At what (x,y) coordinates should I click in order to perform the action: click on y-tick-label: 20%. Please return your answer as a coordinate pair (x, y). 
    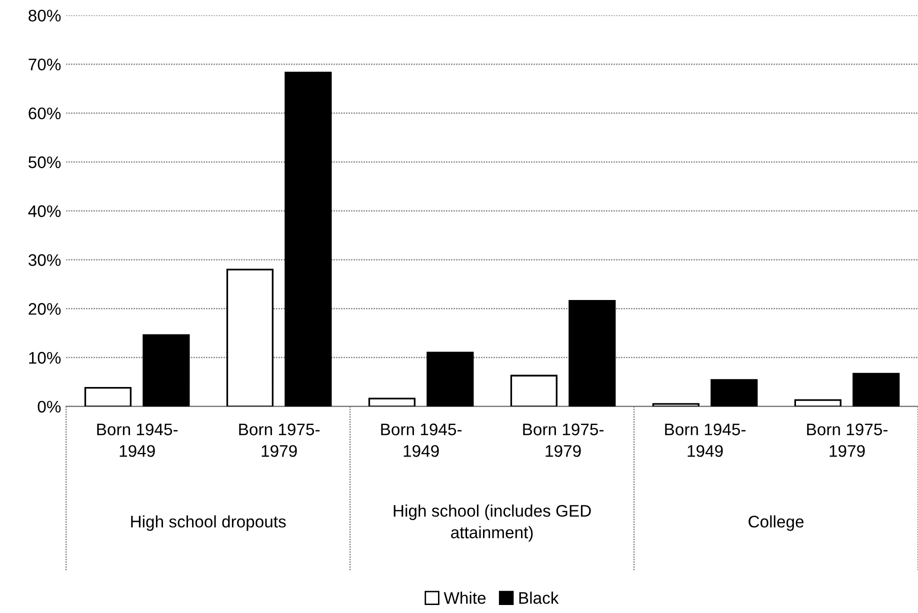
    Looking at the image, I should click on (44, 309).